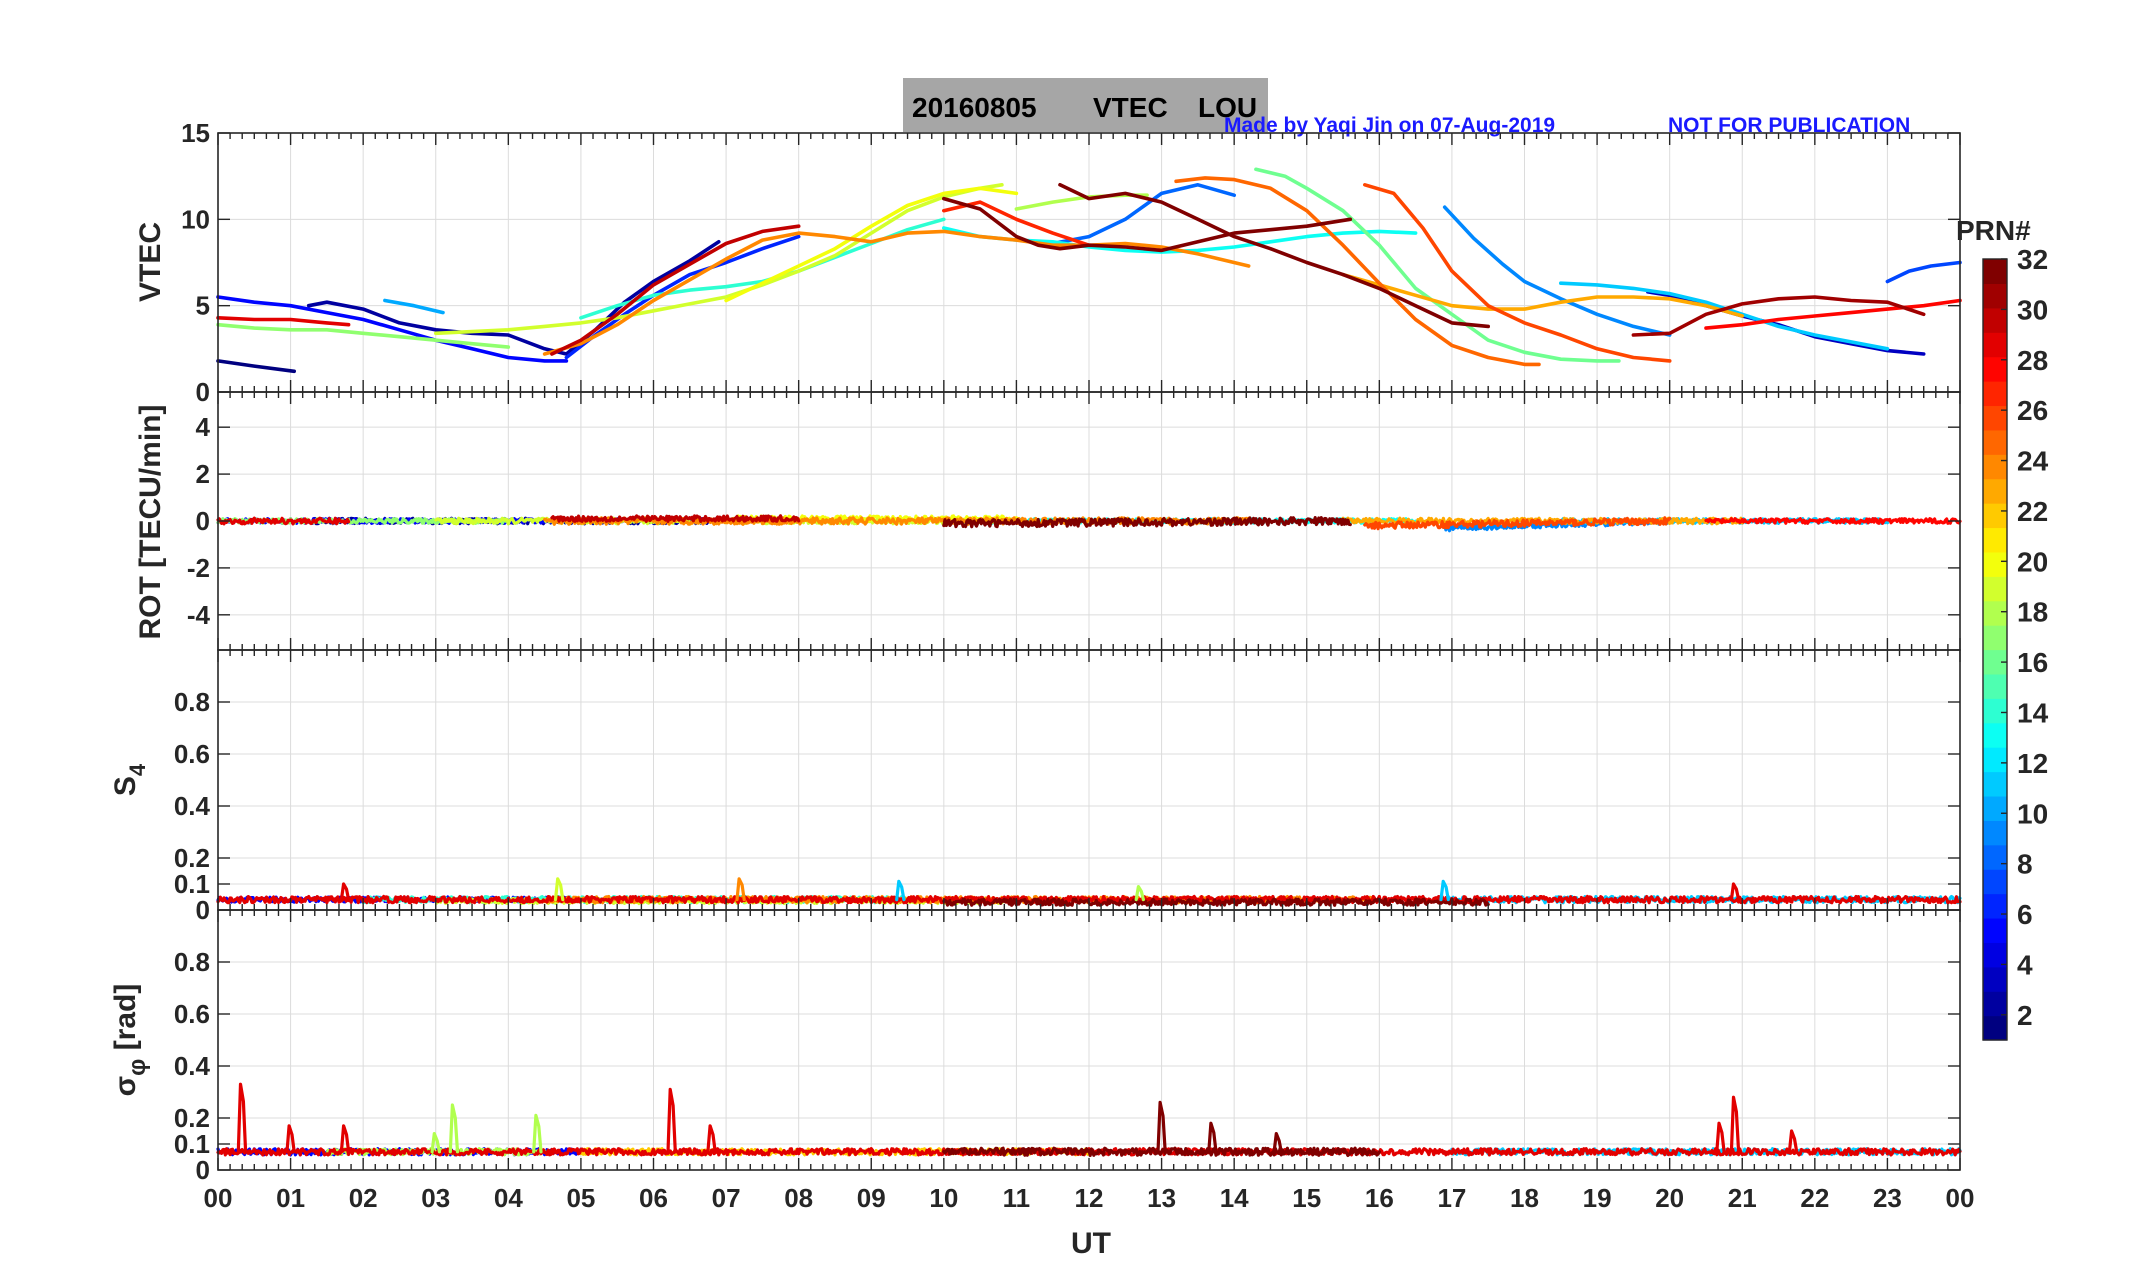  Describe the element at coordinates (1089, 1120) in the screenshot. I see `sigma-phi-series-group` at that location.